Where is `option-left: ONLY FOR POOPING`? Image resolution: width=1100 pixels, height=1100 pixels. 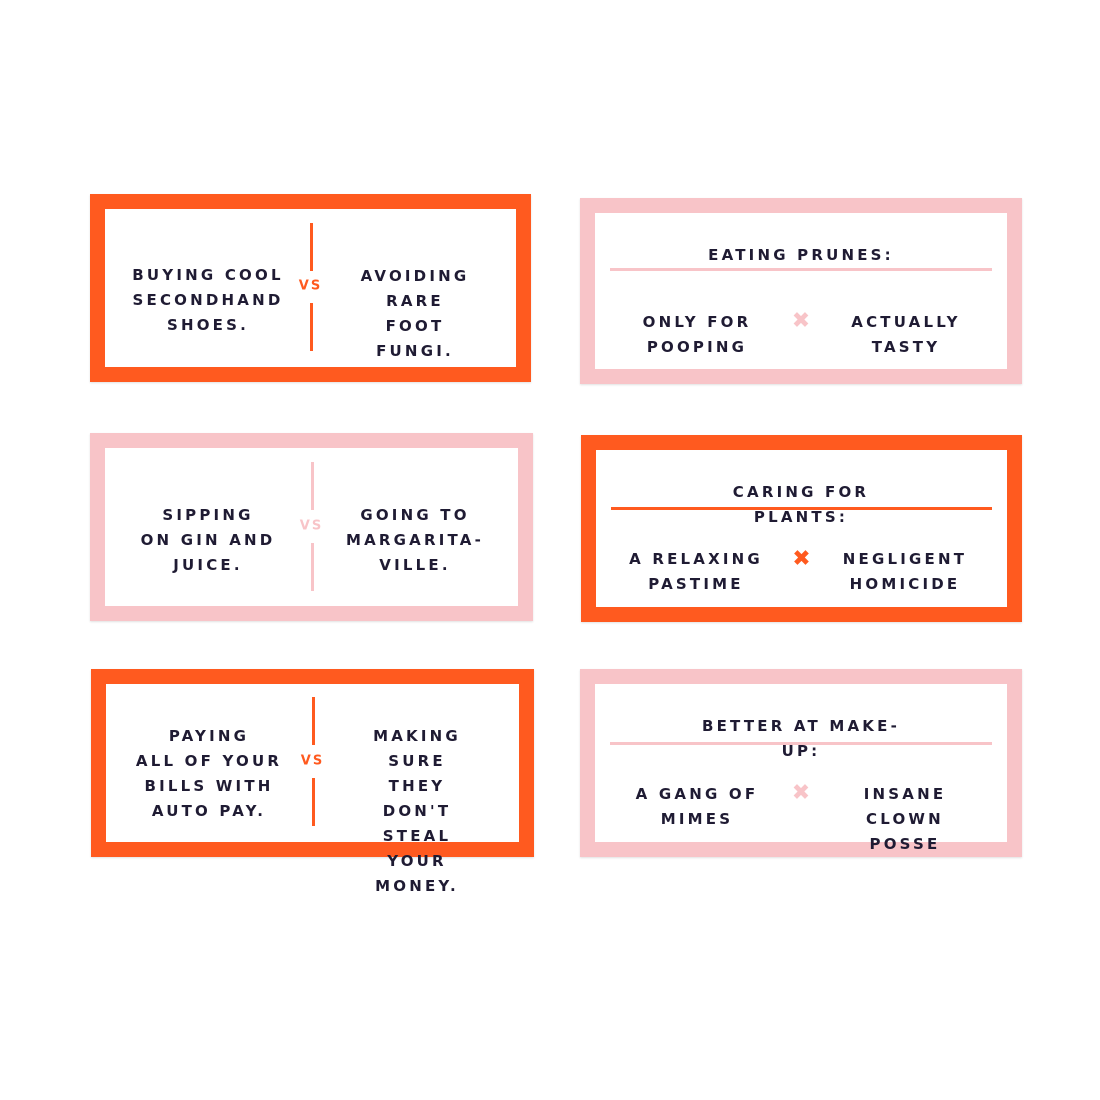 option-left: ONLY FOR POOPING is located at coordinates (697, 334).